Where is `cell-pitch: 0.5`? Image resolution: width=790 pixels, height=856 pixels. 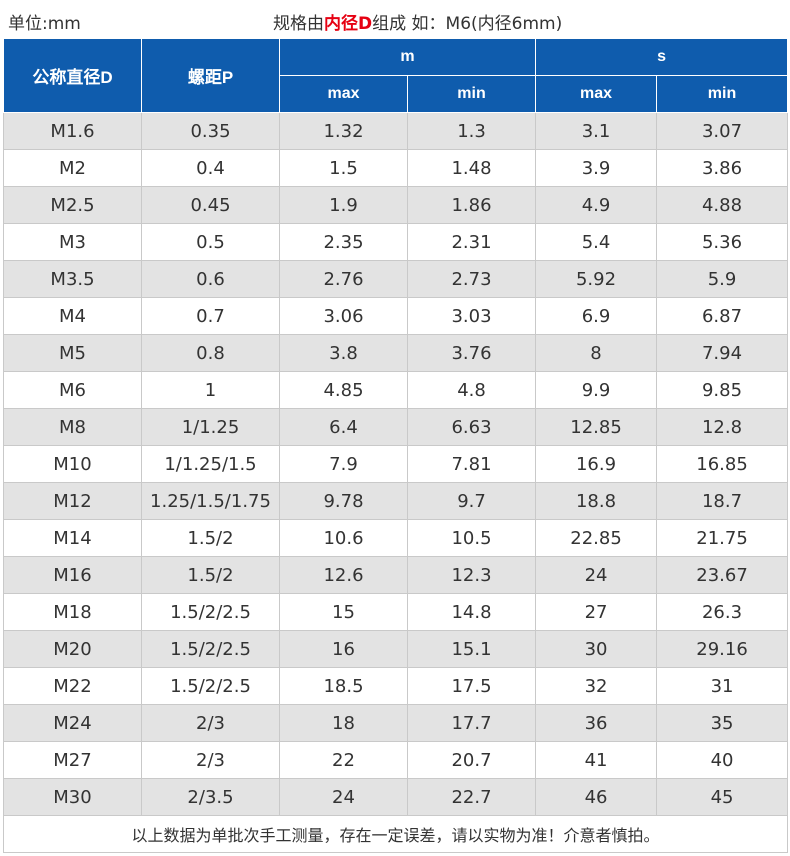
cell-pitch: 0.5 is located at coordinates (210, 242).